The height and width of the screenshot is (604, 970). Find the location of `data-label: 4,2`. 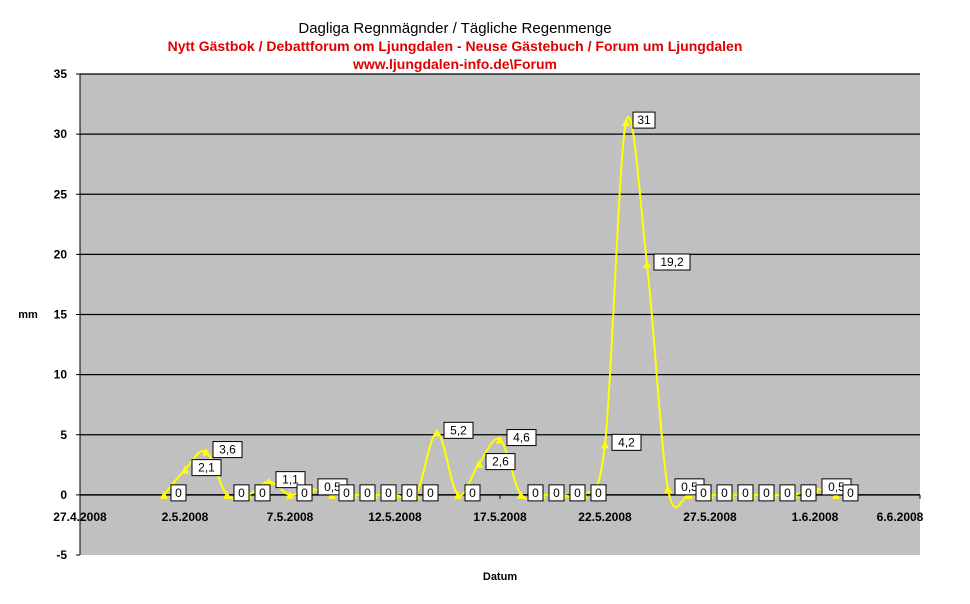

data-label: 4,2 is located at coordinates (626, 442).